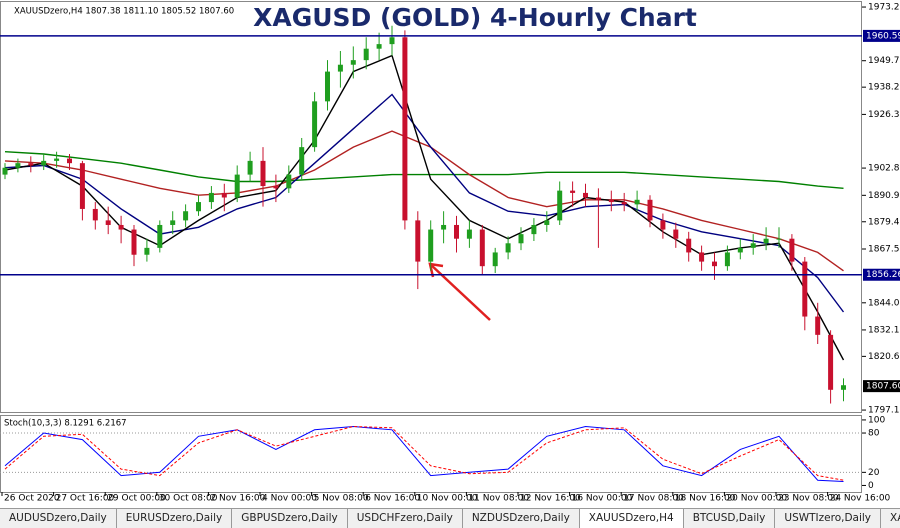 The width and height of the screenshot is (900, 528). Describe the element at coordinates (237, 499) in the screenshot. I see `x-tick-label: 2 Nov 16:00` at that location.